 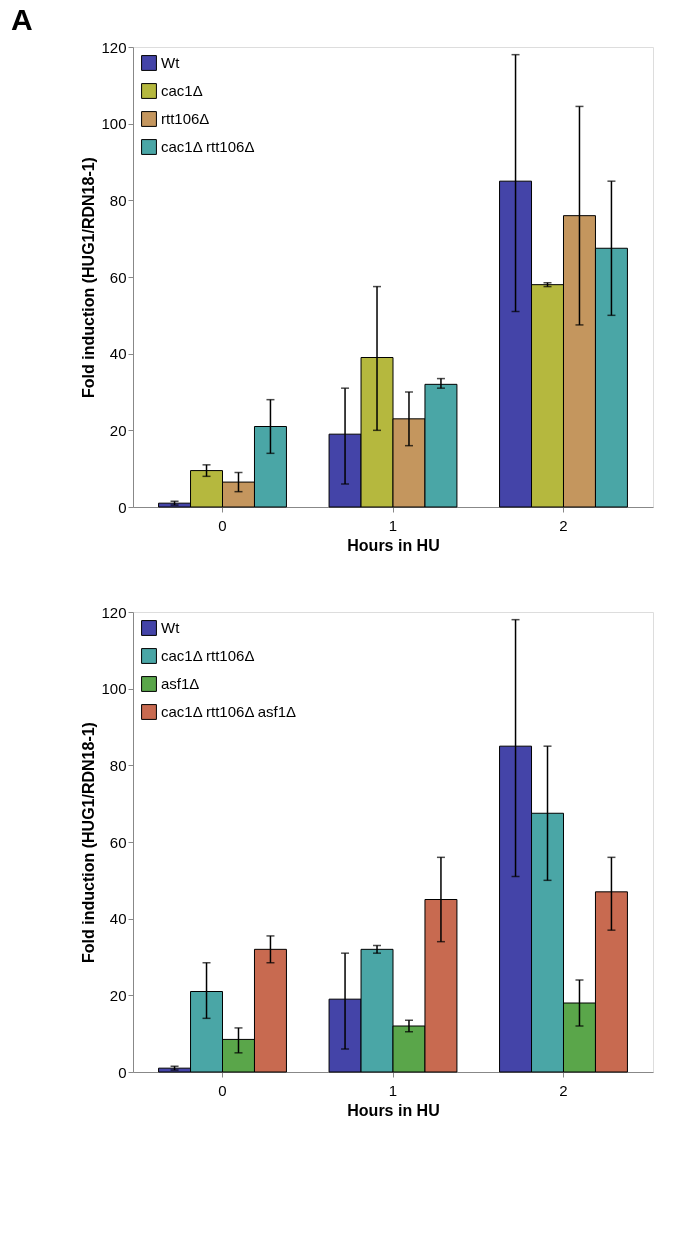 What do you see at coordinates (21, 19) in the screenshot?
I see `chart-title: A` at bounding box center [21, 19].